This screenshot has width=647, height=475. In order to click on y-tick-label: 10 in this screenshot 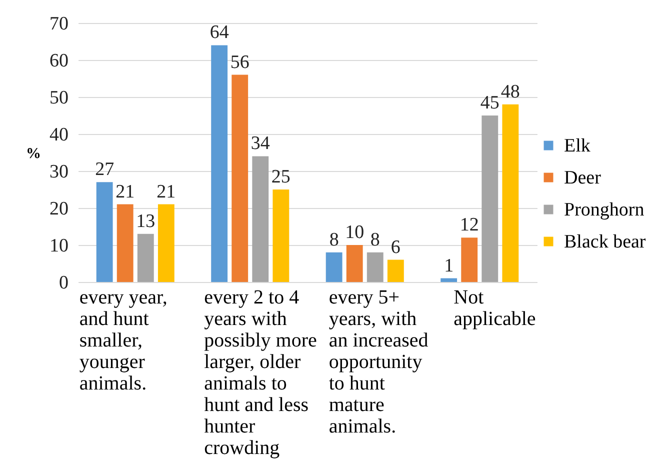, I will do `click(59, 246)`.